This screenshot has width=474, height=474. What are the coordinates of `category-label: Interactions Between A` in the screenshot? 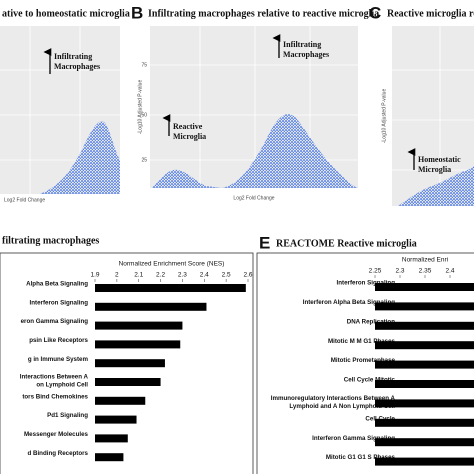 It's located at (54, 377).